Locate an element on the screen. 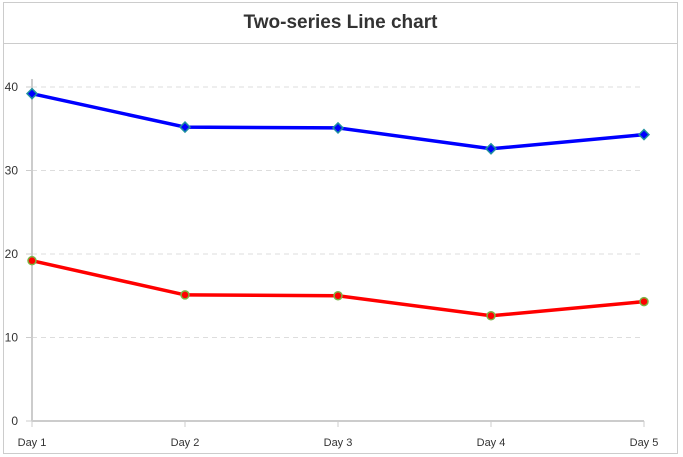 The width and height of the screenshot is (683, 457). x-tick-label: Day 3 is located at coordinates (338, 443).